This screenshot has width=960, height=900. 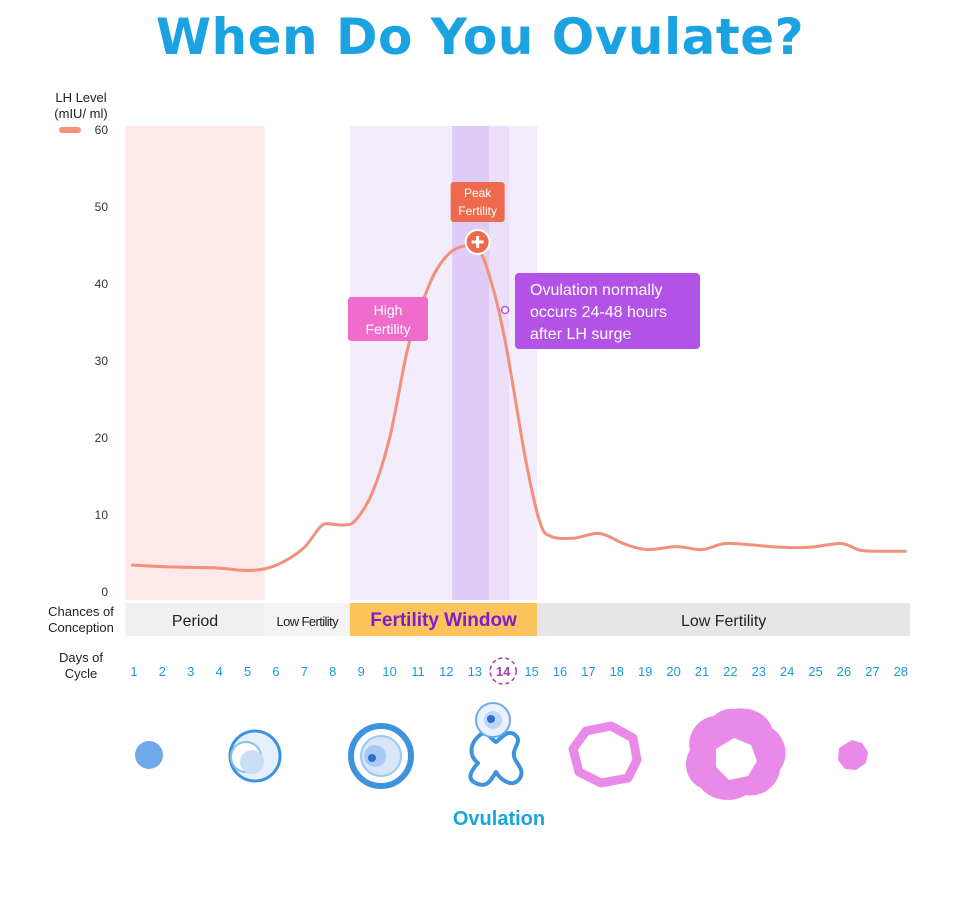 What do you see at coordinates (81, 113) in the screenshot?
I see `y-axis-title-line2: (mIU/ ml)` at bounding box center [81, 113].